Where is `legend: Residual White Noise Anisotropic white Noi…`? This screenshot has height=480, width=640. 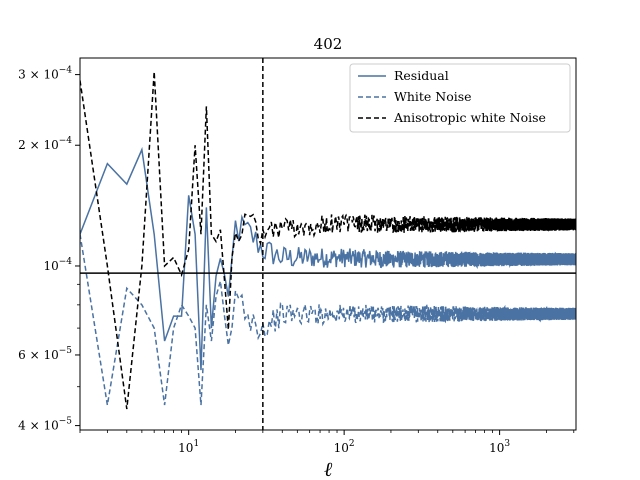
legend: Residual White Noise Anisotropic white Noi… is located at coordinates (460, 98).